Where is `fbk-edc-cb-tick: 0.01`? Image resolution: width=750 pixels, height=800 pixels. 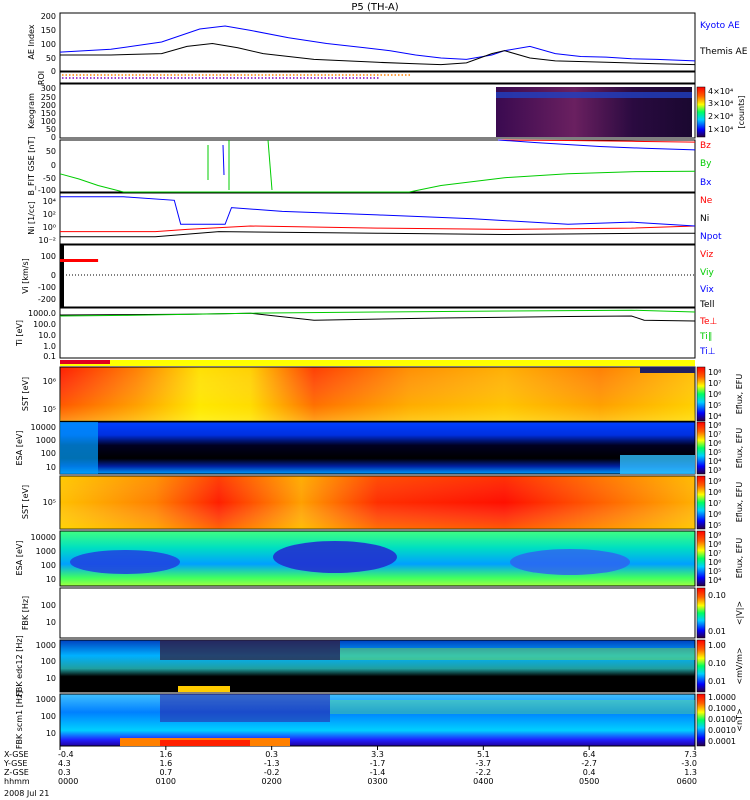
fbk-edc-cb-tick: 0.01 is located at coordinates (717, 681).